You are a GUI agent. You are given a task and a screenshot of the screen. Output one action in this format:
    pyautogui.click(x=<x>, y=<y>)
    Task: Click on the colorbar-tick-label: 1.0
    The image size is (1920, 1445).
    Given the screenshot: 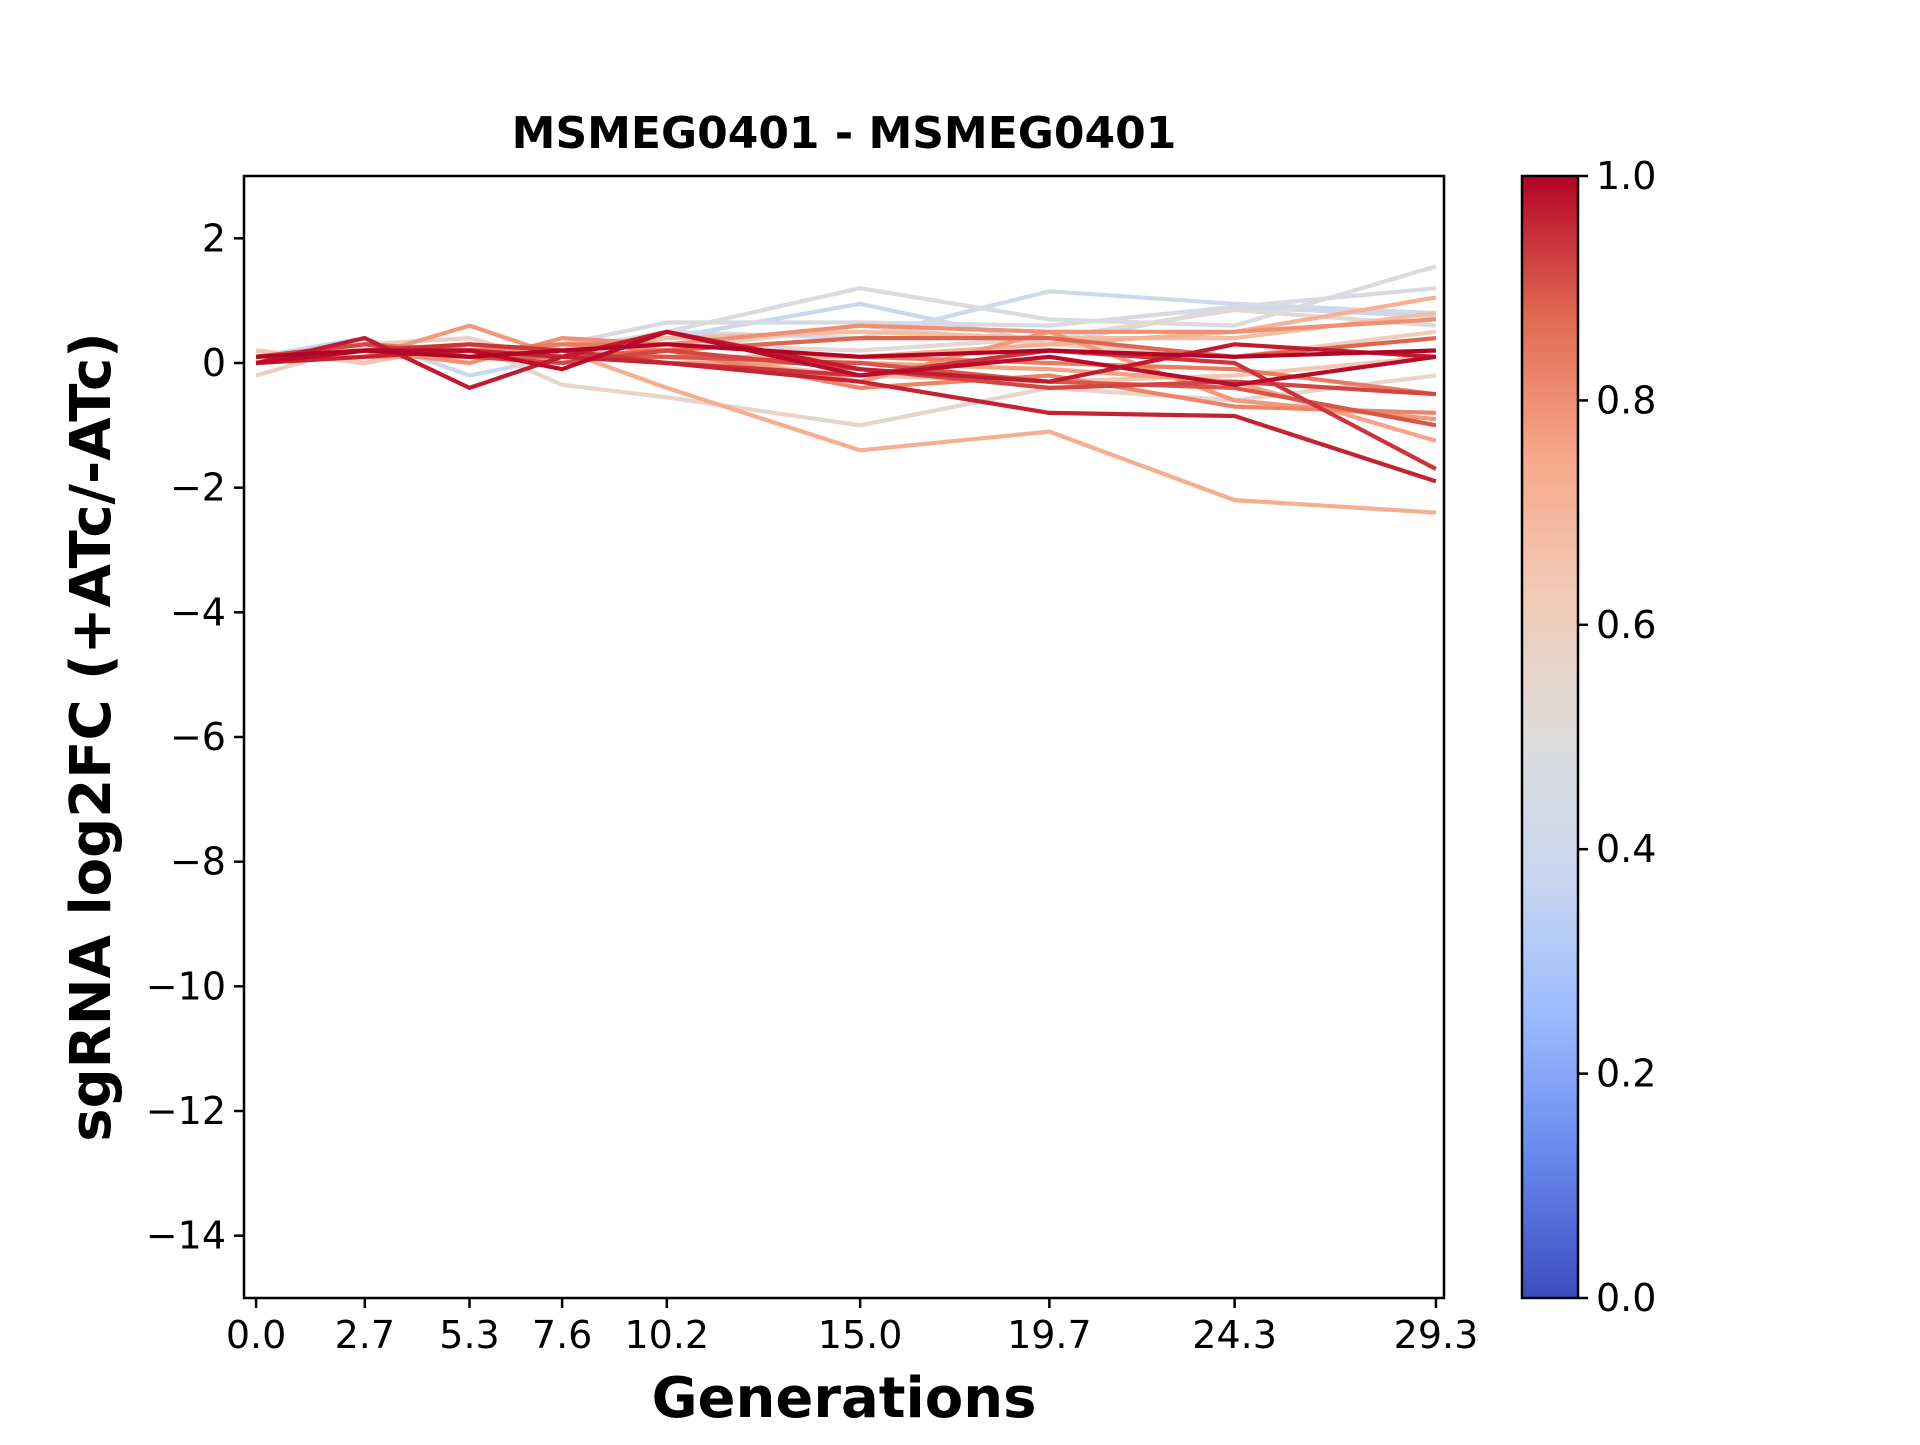 What is the action you would take?
    pyautogui.click(x=1626, y=176)
    